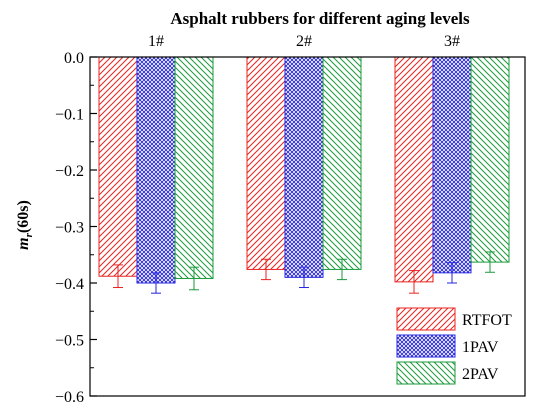 The height and width of the screenshot is (413, 550). Describe the element at coordinates (74, 58) in the screenshot. I see `y-tick-label: 0.0` at that location.